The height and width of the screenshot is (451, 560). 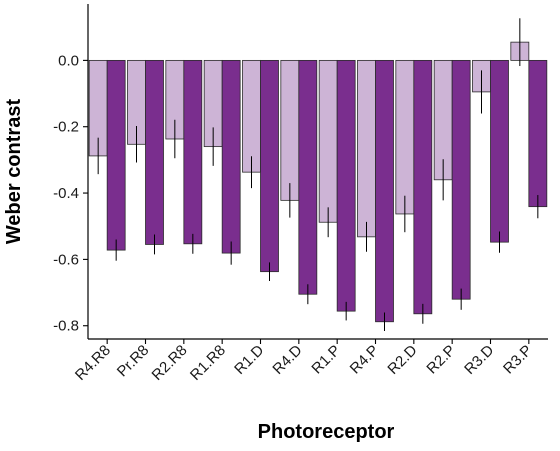 I want to click on y-tick-label: 0.0, so click(x=68, y=60).